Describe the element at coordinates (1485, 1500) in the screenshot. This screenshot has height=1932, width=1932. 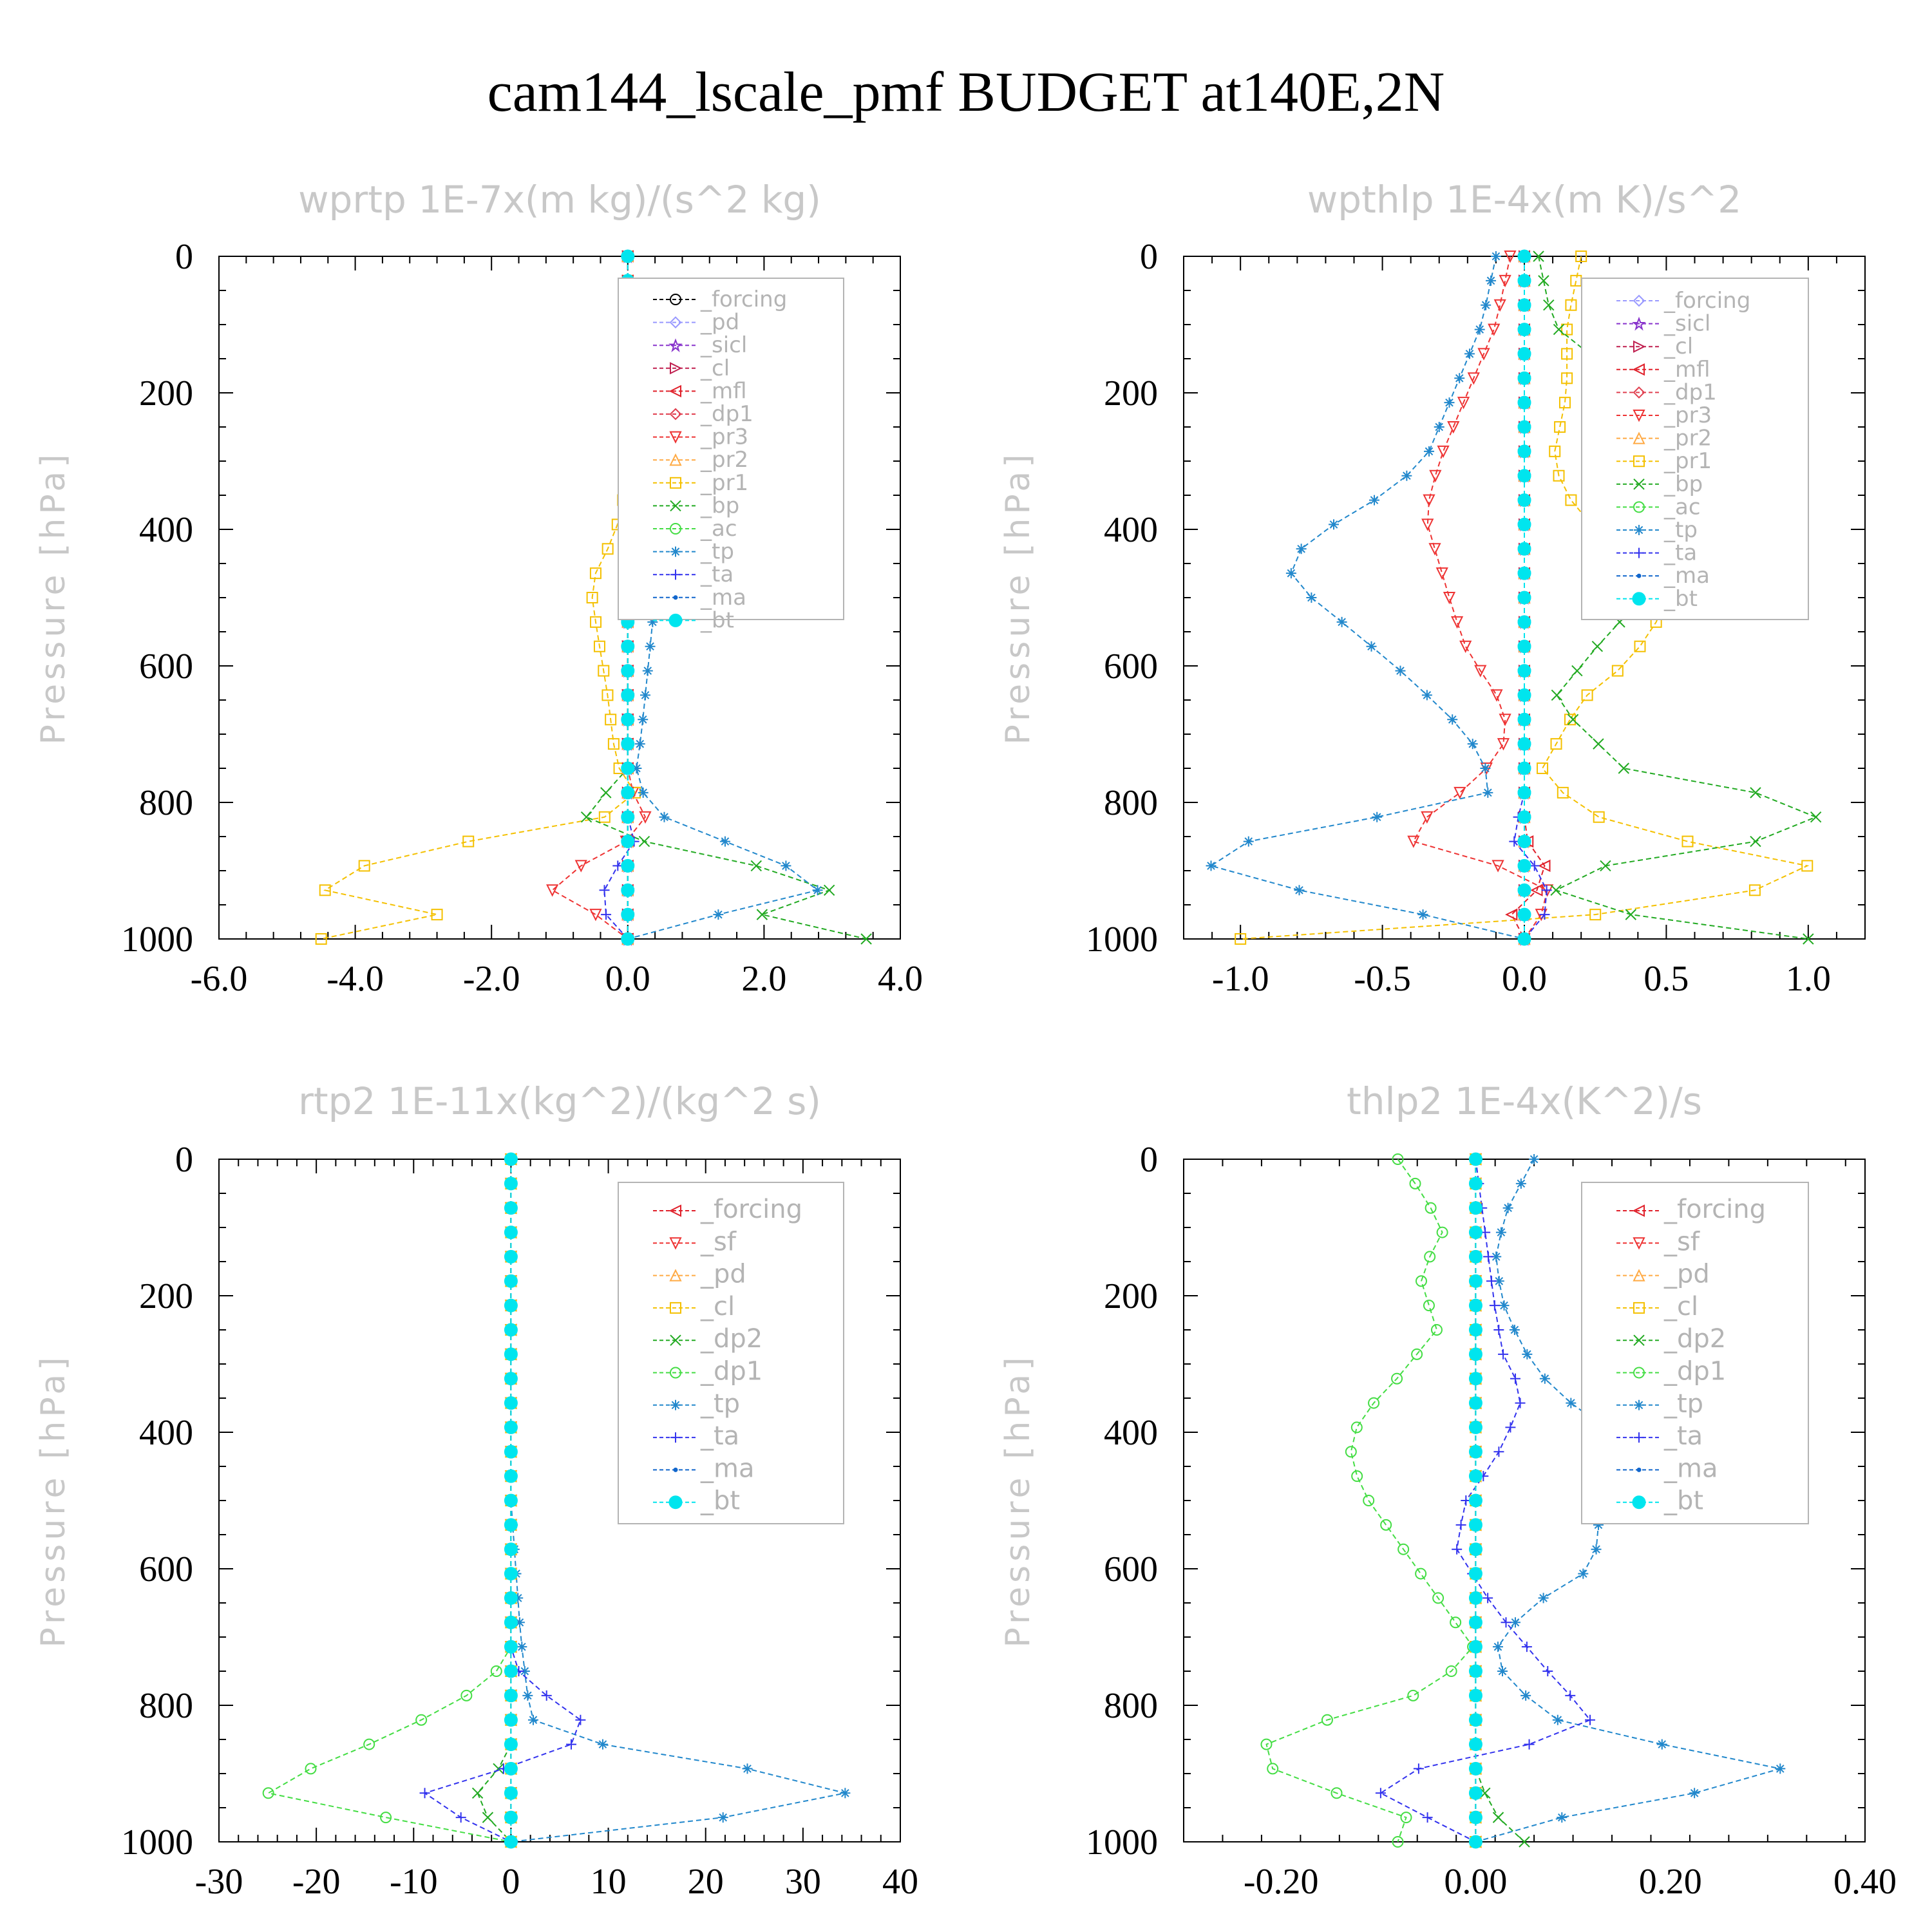
I see `series_ta` at that location.